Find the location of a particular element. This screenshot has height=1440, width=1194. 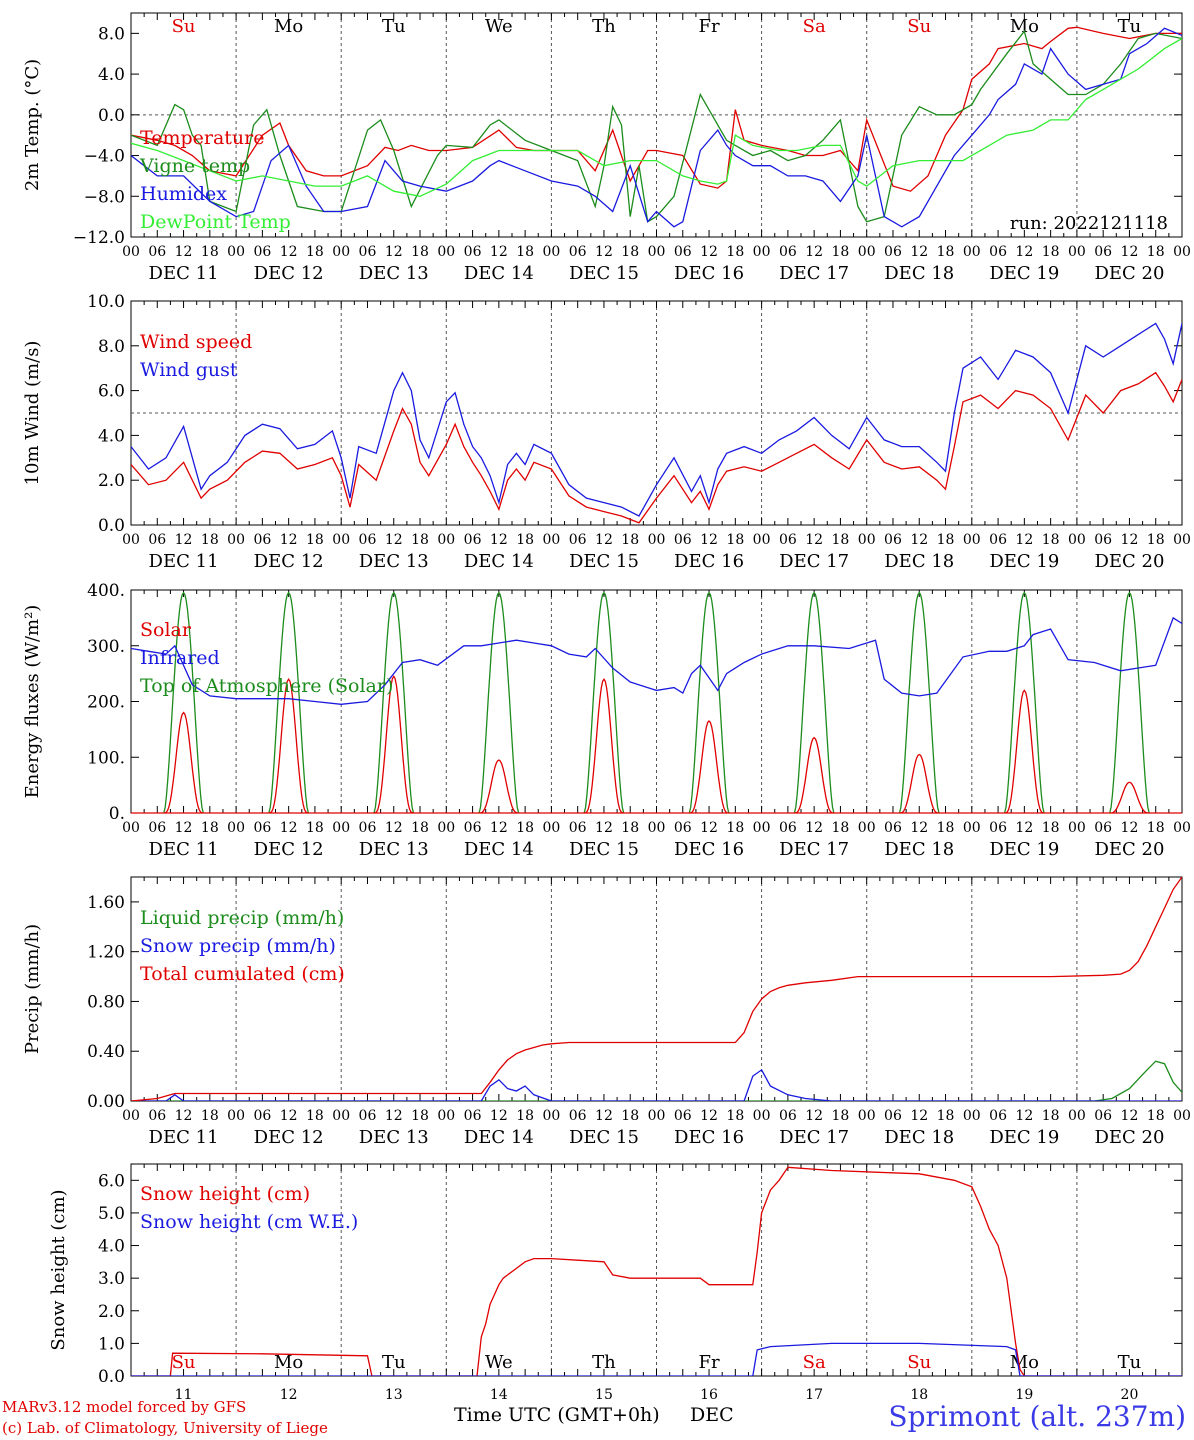

y-tick-label: 0.00 is located at coordinates (106, 1102).